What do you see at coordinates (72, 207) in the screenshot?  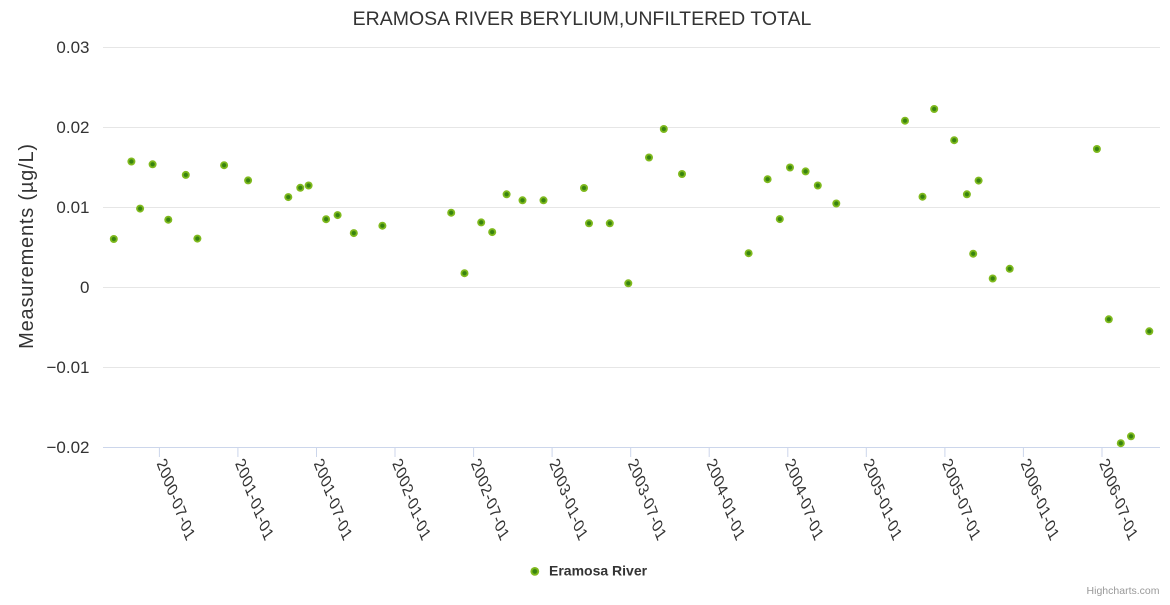 I see `svg-text: 0.01` at bounding box center [72, 207].